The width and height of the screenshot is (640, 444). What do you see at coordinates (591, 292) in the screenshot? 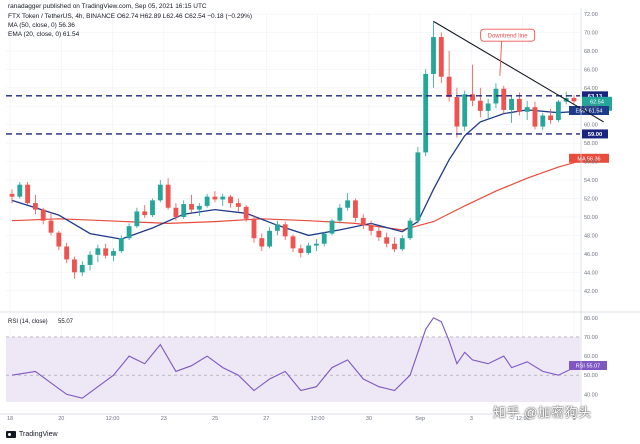
I see `price-tick-label: 42.00` at bounding box center [591, 292].